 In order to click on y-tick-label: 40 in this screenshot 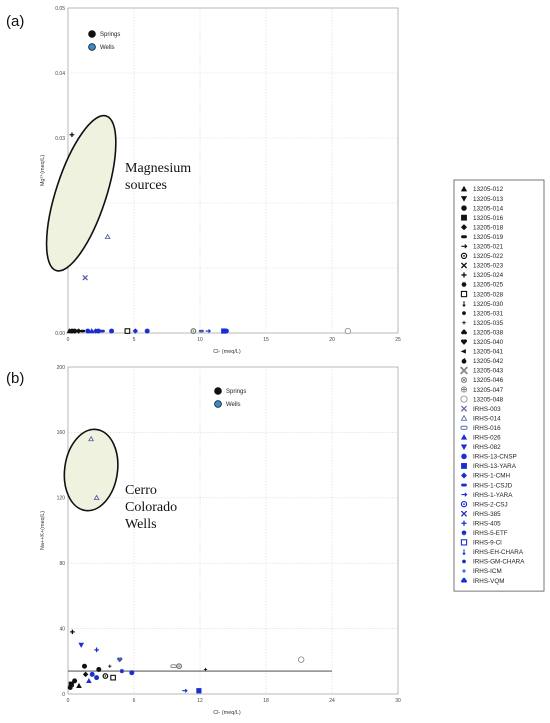, I will do `click(62, 629)`.